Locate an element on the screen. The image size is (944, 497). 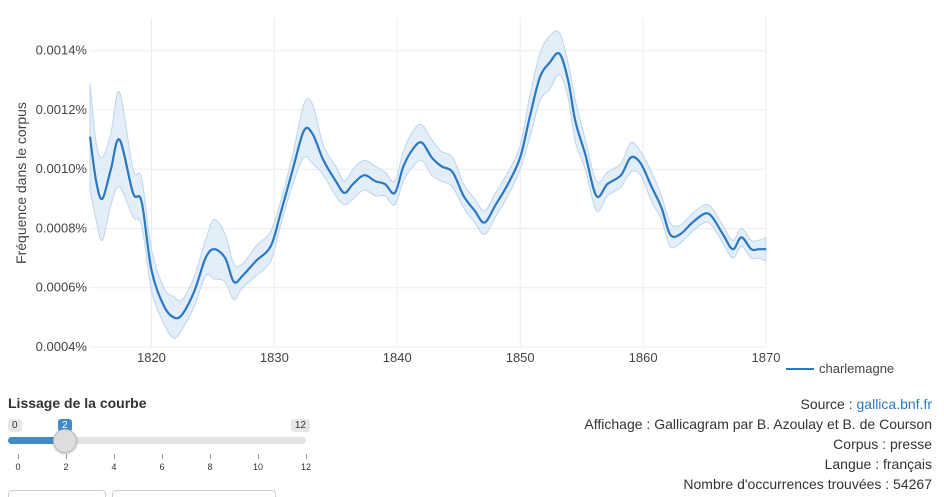
slider-tick-label: 10 is located at coordinates (258, 467).